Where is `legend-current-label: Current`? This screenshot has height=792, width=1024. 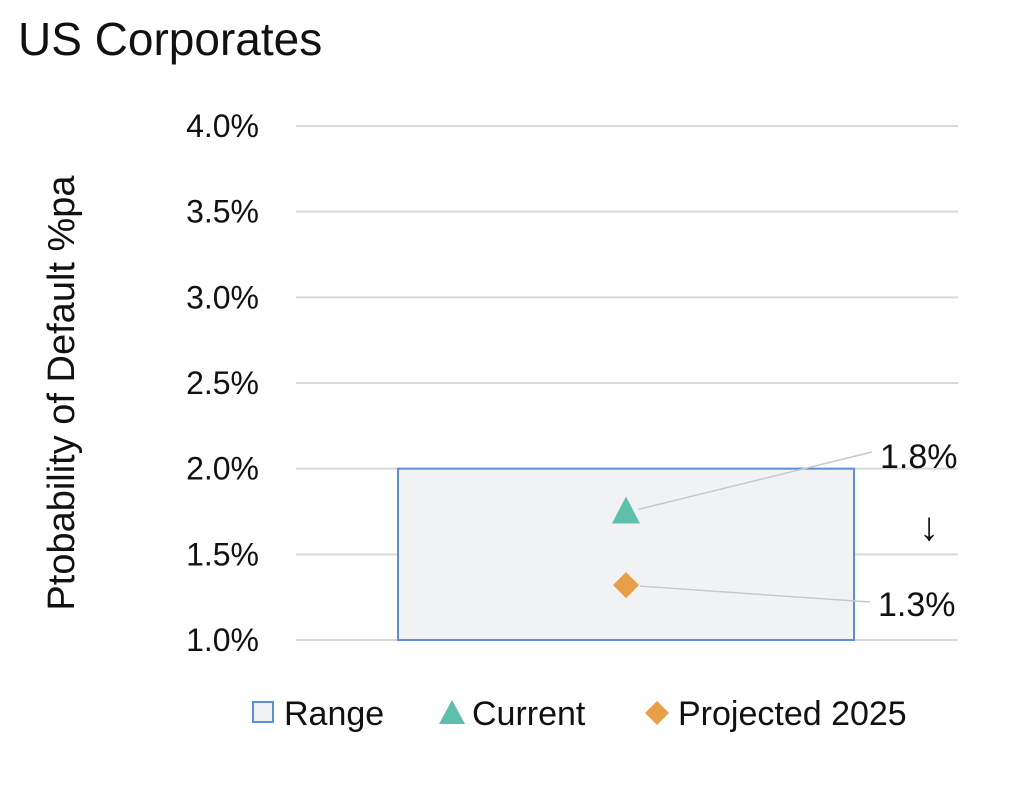
legend-current-label: Current is located at coordinates (529, 714).